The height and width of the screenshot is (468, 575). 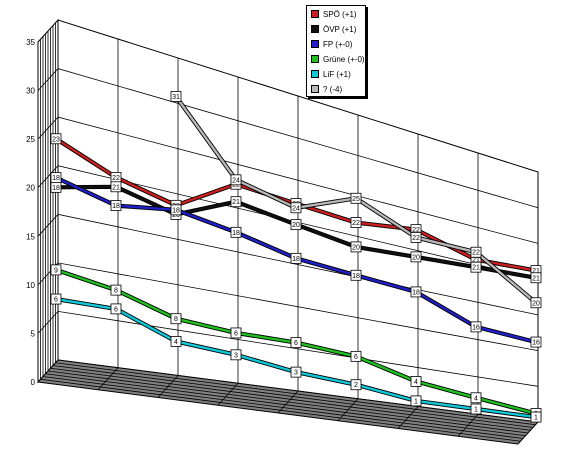 What do you see at coordinates (33, 333) in the screenshot?
I see `y-tick-label: 5` at bounding box center [33, 333].